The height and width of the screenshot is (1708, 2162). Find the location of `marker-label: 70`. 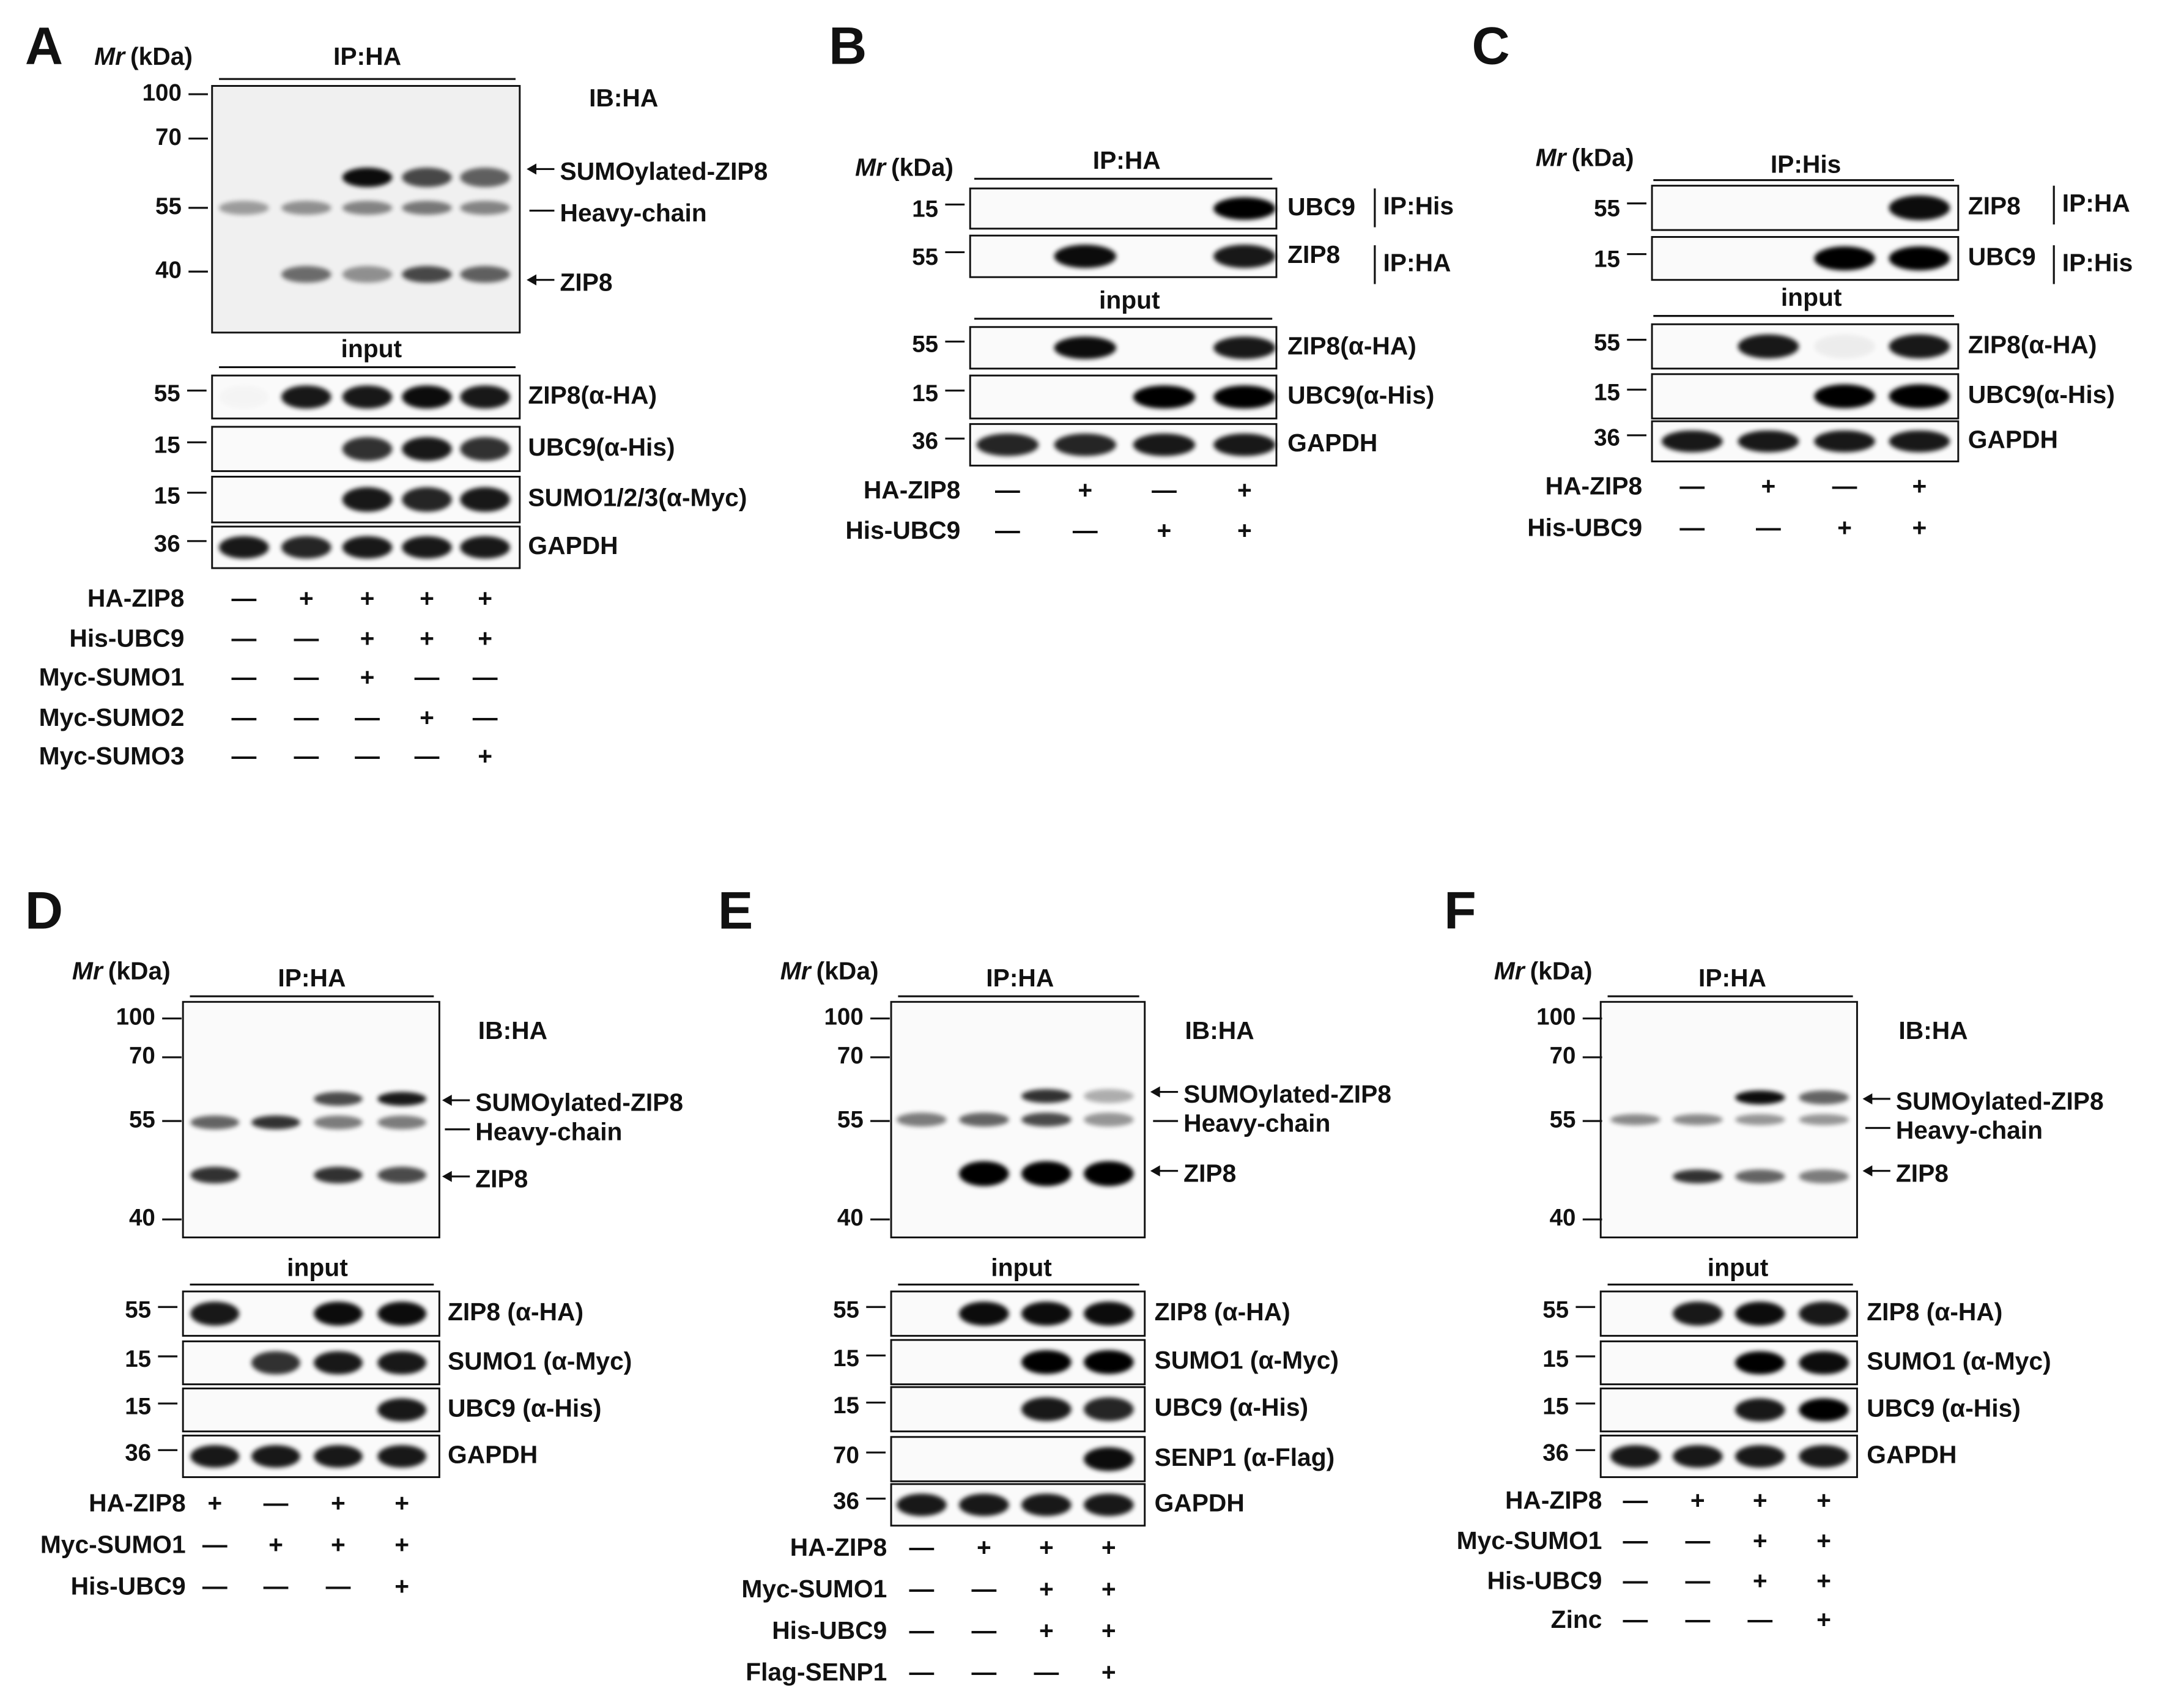

marker-label: 70 is located at coordinates (846, 1456).